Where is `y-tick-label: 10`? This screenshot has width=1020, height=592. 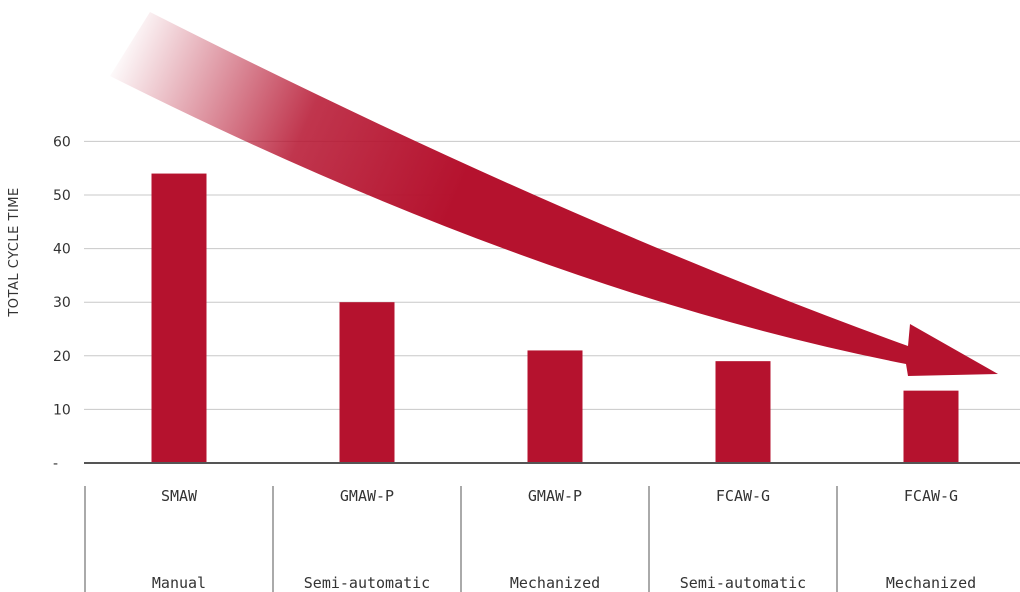 y-tick-label: 10 is located at coordinates (62, 410).